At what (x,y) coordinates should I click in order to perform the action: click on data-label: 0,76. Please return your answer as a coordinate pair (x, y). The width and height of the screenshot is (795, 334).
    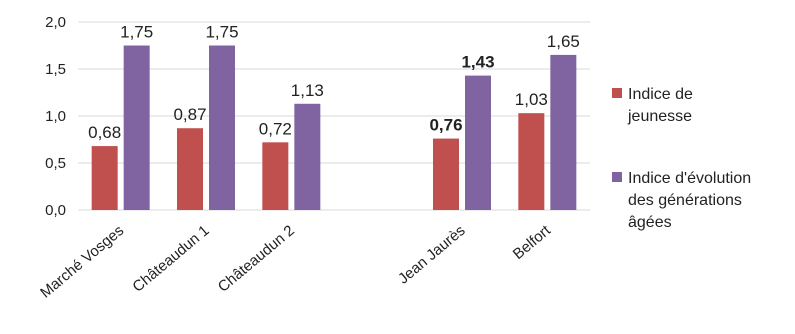
    Looking at the image, I should click on (445, 125).